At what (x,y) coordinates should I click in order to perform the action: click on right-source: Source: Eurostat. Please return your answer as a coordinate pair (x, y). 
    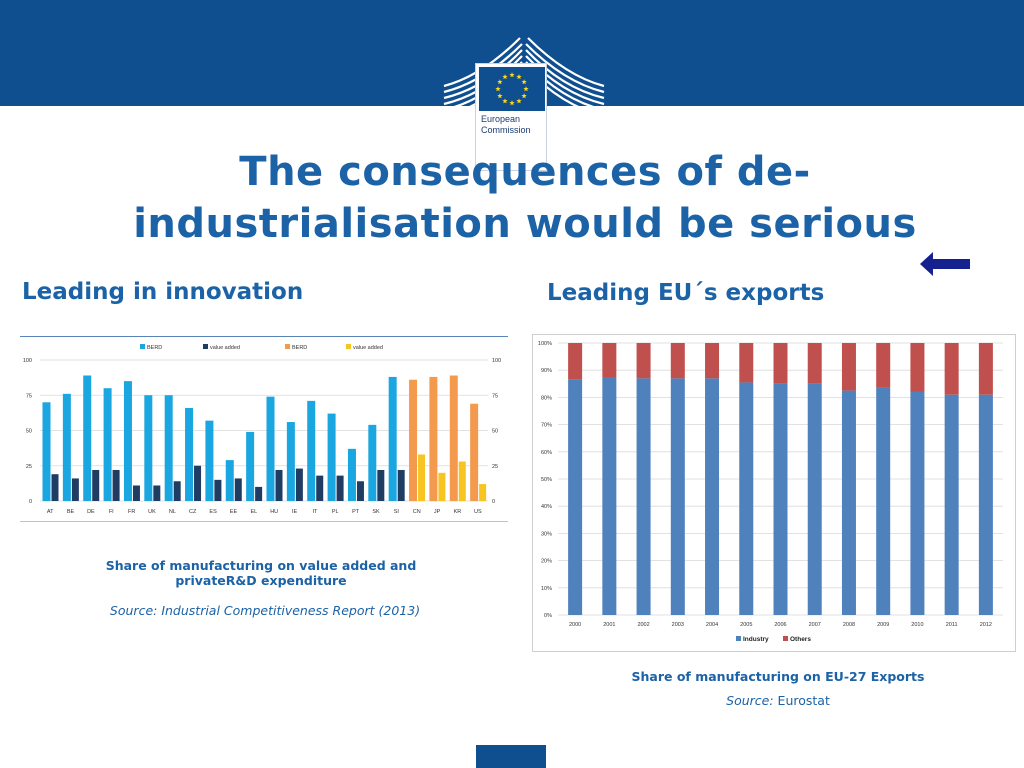
    Looking at the image, I should click on (778, 700).